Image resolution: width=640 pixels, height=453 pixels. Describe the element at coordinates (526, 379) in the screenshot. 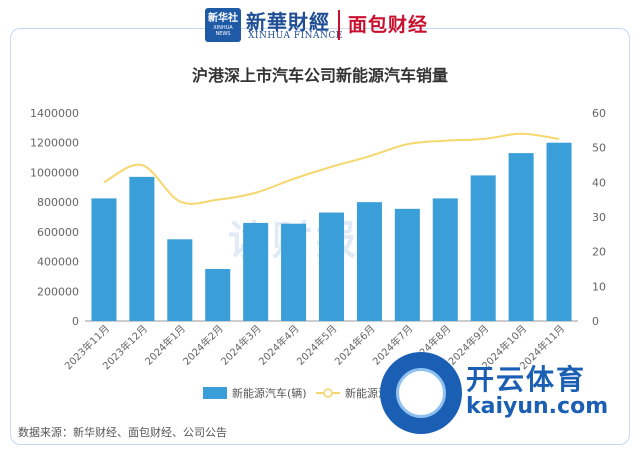

I see `watermark-cn: 开云体育` at that location.